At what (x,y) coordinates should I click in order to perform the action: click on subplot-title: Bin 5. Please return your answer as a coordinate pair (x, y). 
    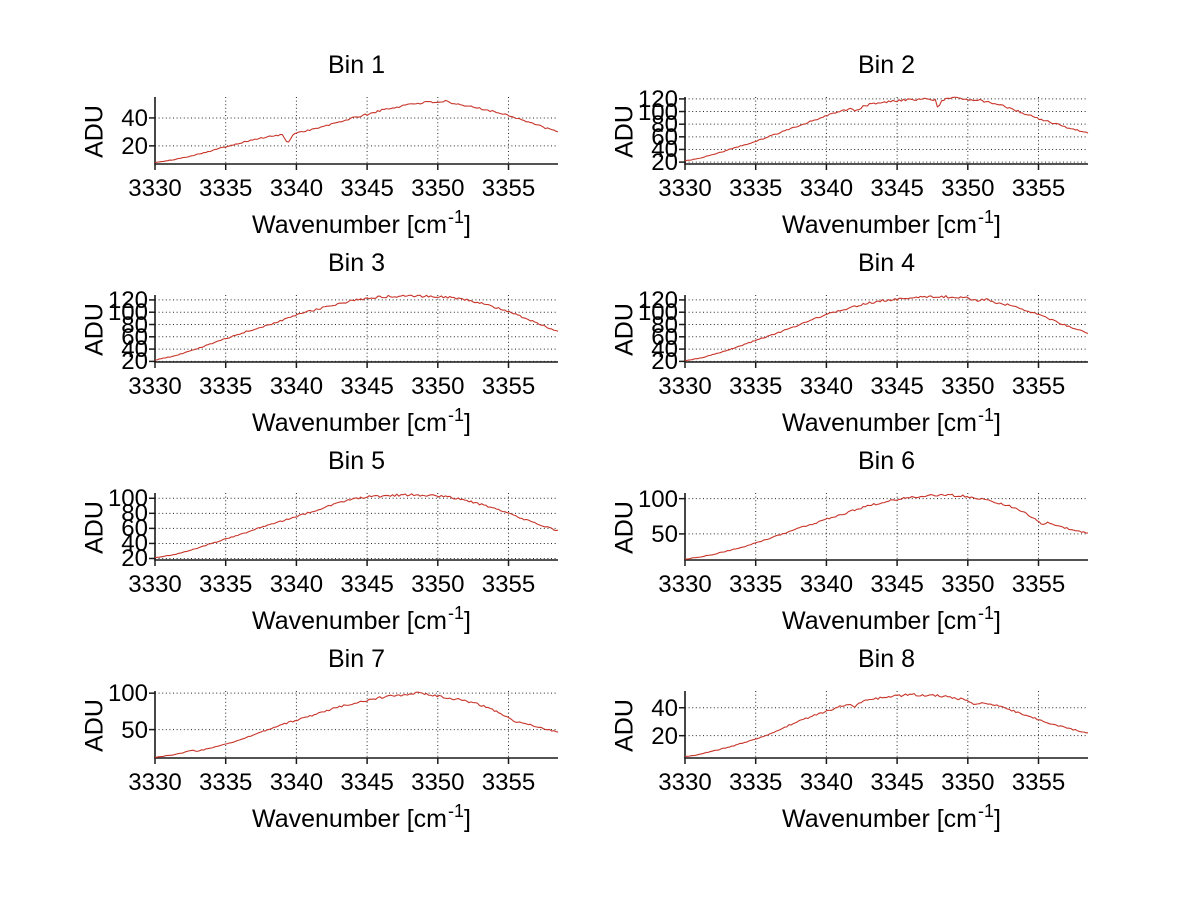
    Looking at the image, I should click on (356, 461).